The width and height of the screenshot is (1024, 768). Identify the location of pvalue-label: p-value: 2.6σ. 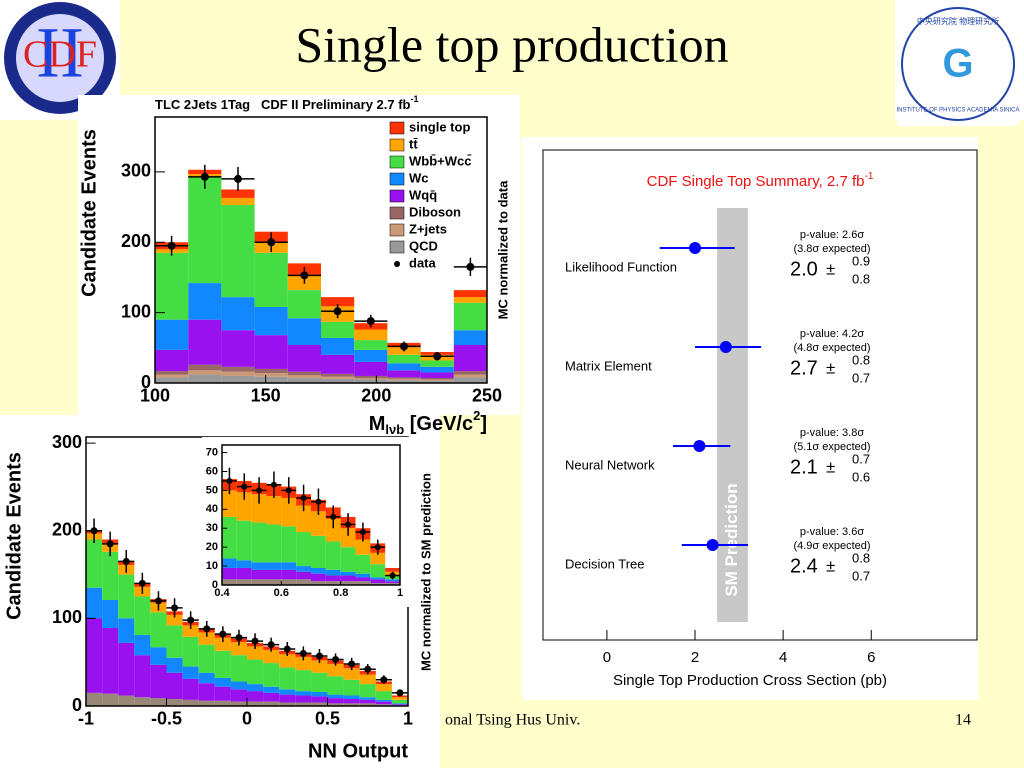
(832, 235).